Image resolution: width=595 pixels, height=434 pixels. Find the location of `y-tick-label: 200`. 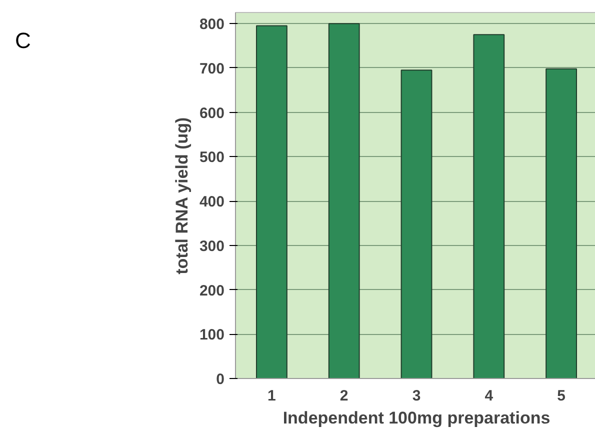

y-tick-label: 200 is located at coordinates (212, 291).